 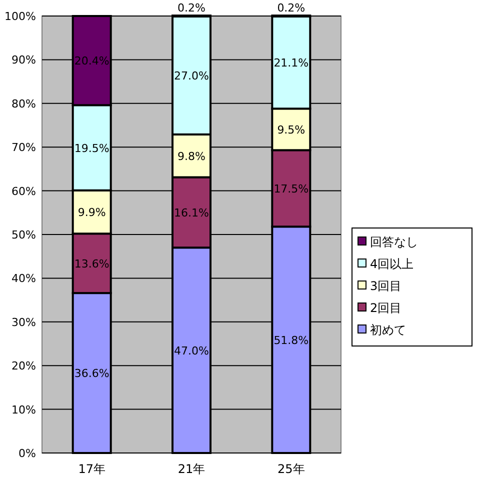 What do you see at coordinates (191, 351) in the screenshot?
I see `data-label: 47.0%` at bounding box center [191, 351].